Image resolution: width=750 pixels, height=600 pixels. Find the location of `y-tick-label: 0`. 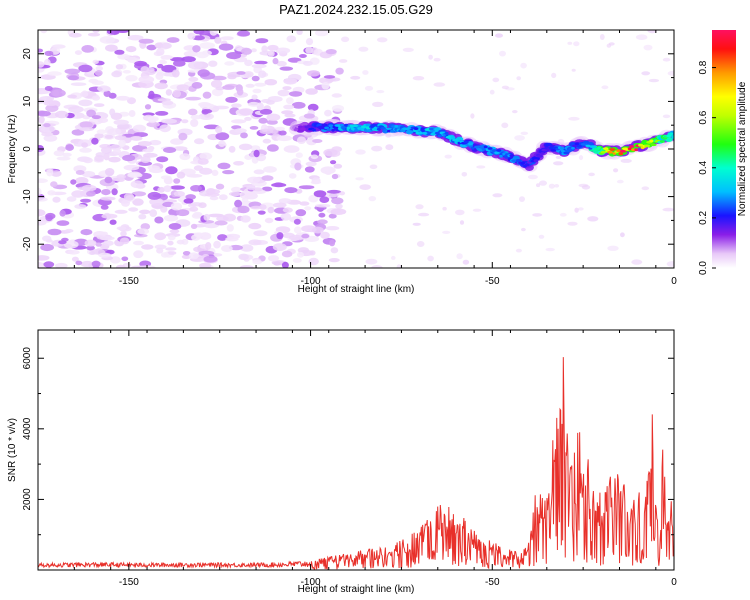

y-tick-label: 0 is located at coordinates (27, 149).